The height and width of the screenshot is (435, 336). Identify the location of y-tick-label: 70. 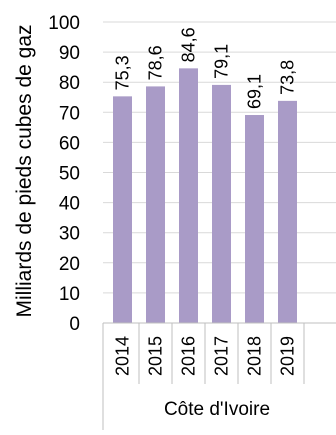
(69, 113).